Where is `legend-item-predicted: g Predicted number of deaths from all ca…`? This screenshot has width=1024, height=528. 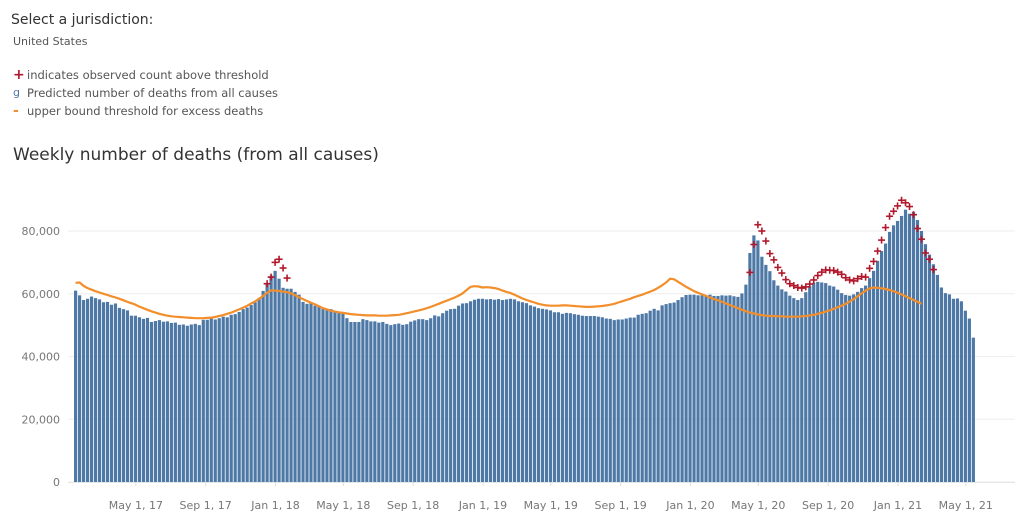 legend-item-predicted: g Predicted number of deaths from all ca… is located at coordinates (145, 93).